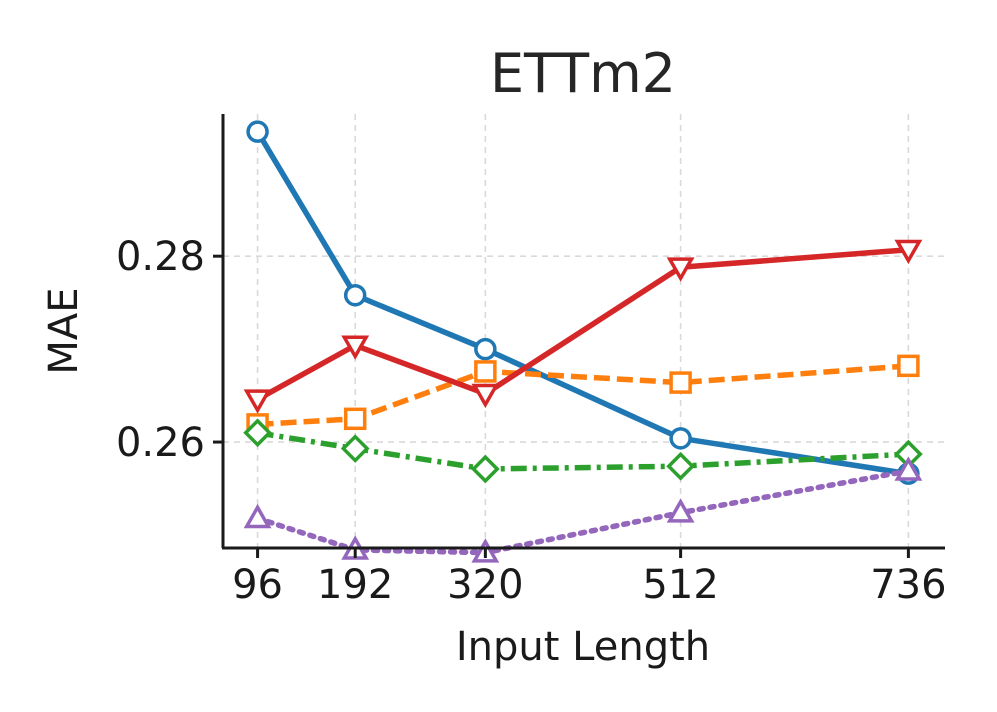  Describe the element at coordinates (355, 585) in the screenshot. I see `x-tick-label: 192` at that location.